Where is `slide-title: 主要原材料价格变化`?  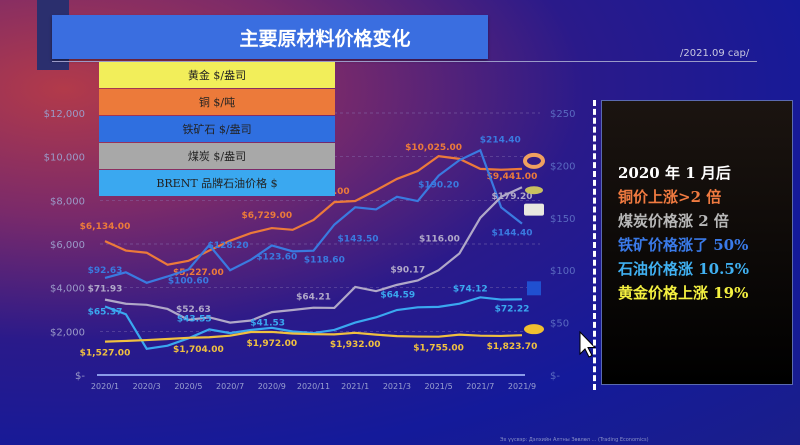
slide-title: 主要原材料价格变化 is located at coordinates (270, 37).